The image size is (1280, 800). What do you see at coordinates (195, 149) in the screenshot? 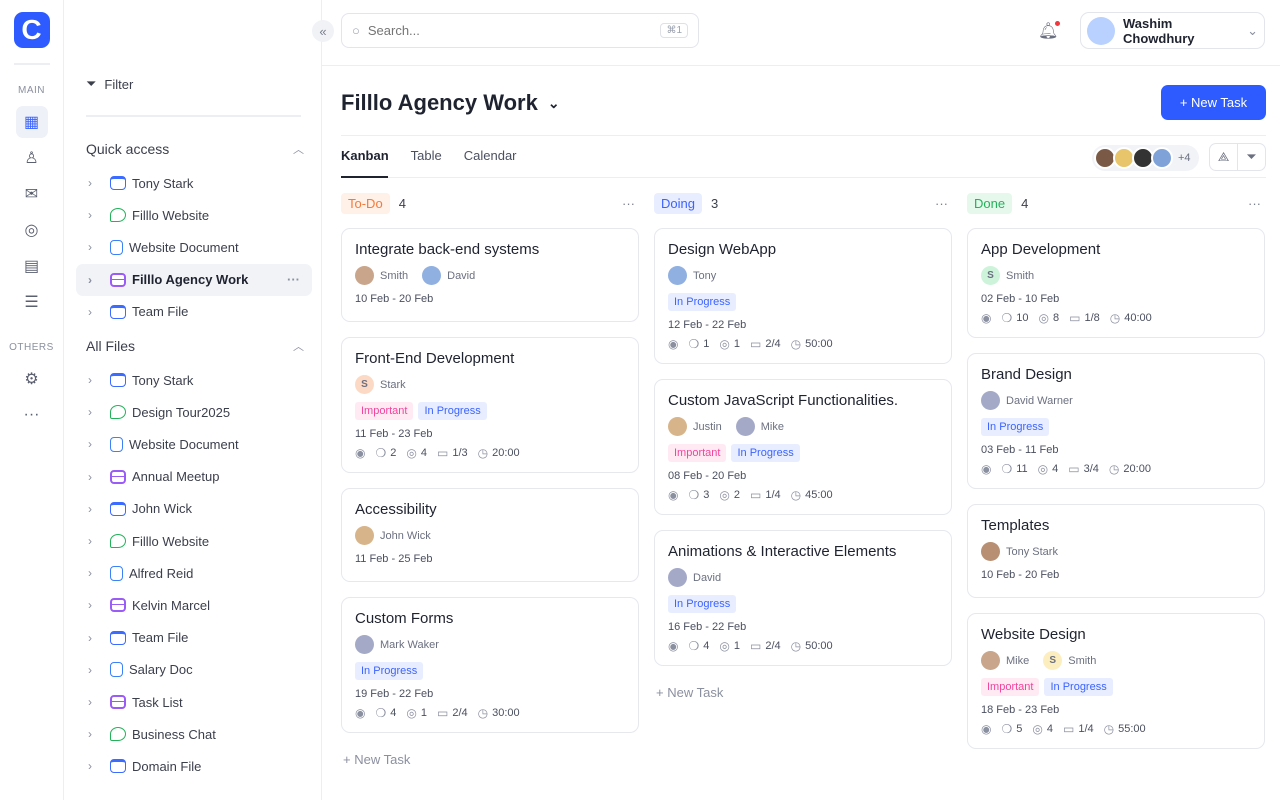
I see `quick-access-header: Quick access ︿` at bounding box center [195, 149].